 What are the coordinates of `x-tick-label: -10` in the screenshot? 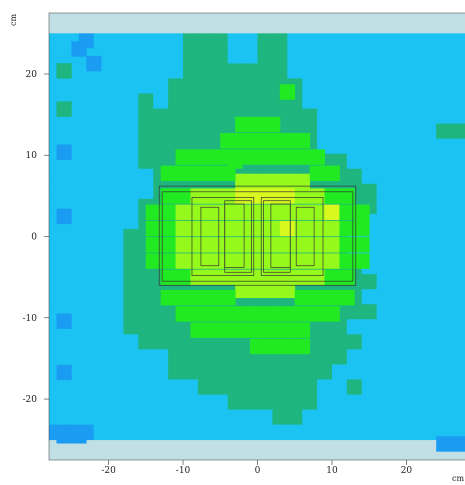 It's located at (183, 471).